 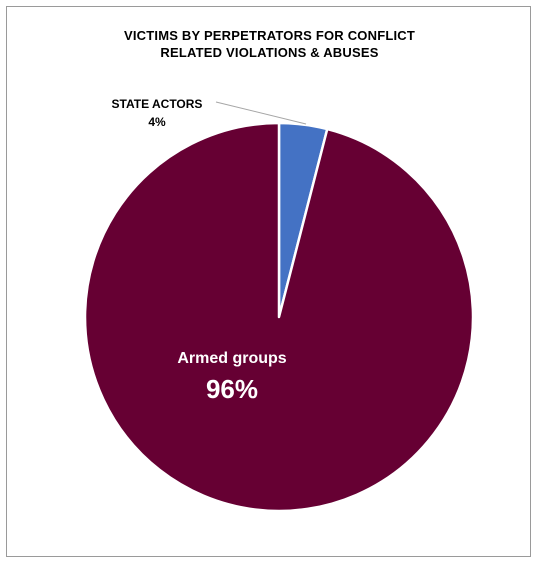 I want to click on slice-label-armed-groups: Armed groups, so click(x=231, y=358).